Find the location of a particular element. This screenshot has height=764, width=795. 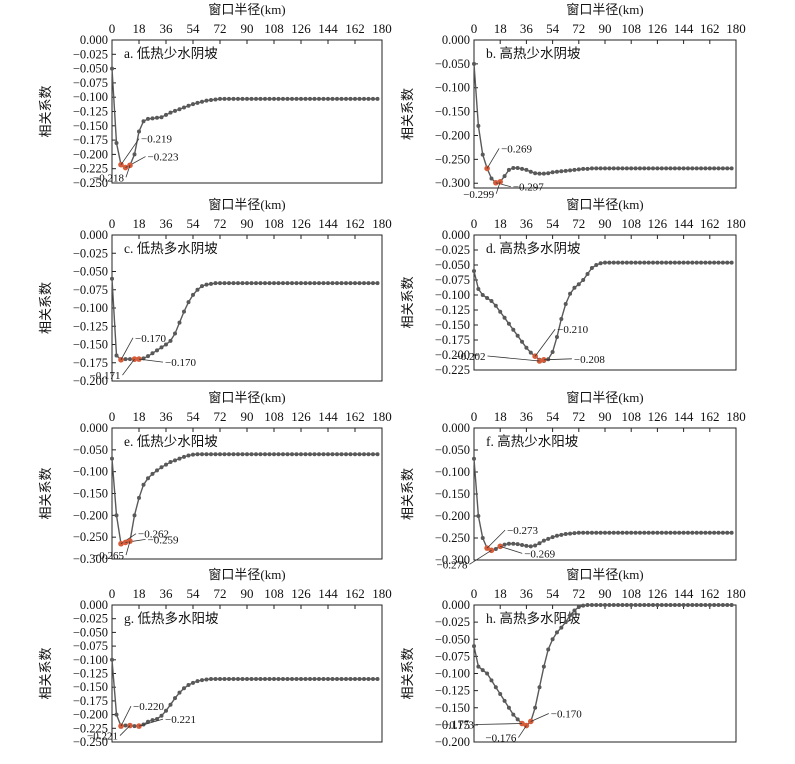

x-tick-label: 90 is located at coordinates (247, 416).